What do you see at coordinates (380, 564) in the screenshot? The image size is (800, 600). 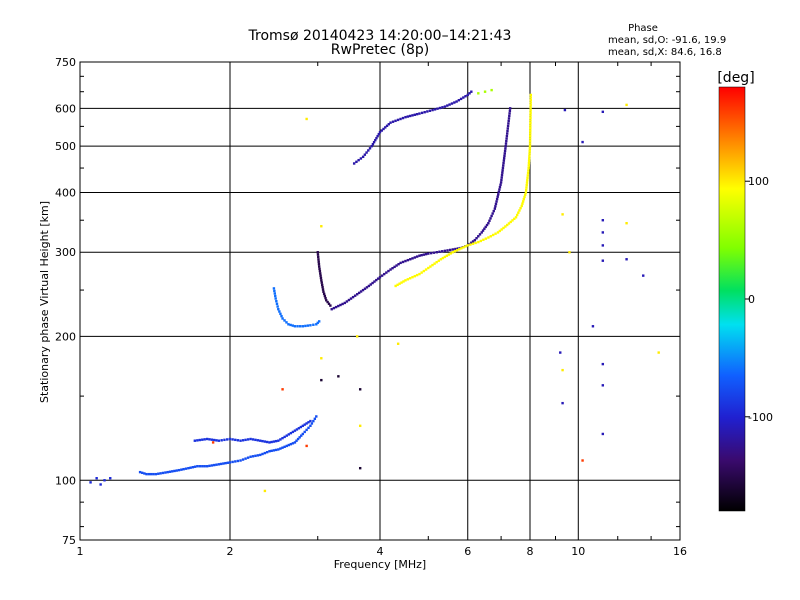 I see `x-axis-label: Frequency [MHz]` at bounding box center [380, 564].